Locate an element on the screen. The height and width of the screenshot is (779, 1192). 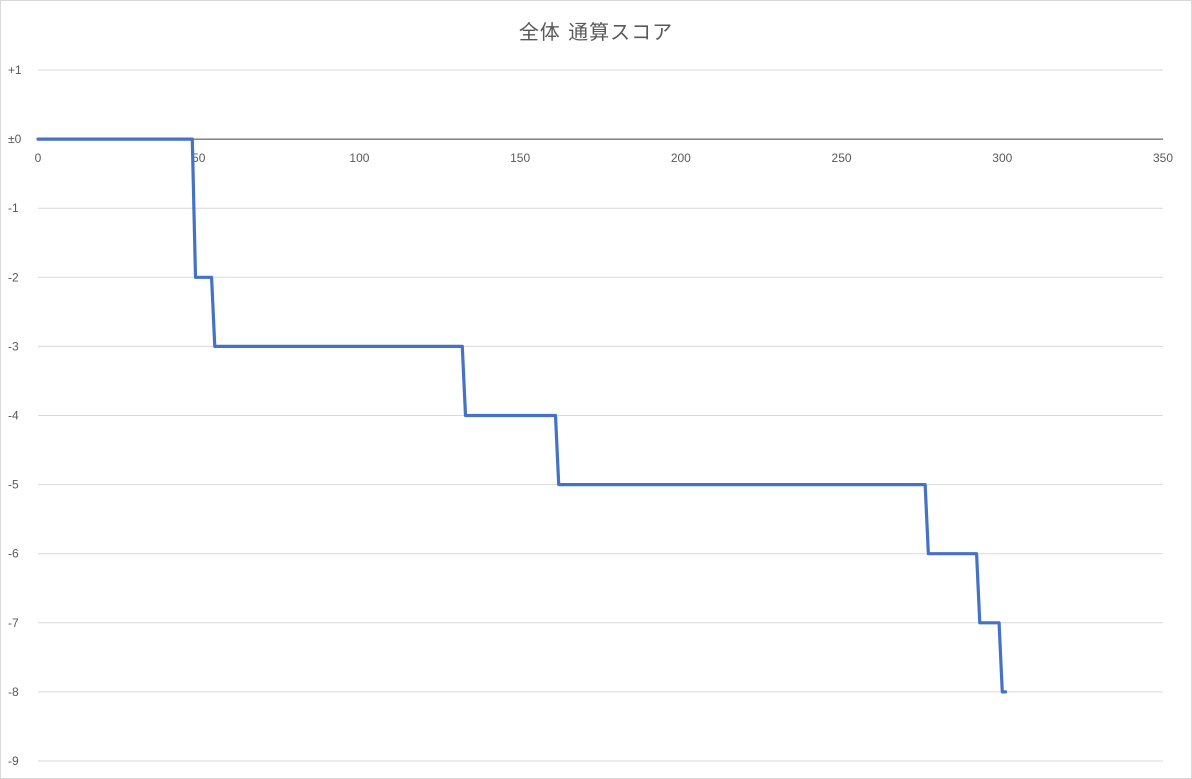
y-tick-label: ±0 is located at coordinates (15, 139).